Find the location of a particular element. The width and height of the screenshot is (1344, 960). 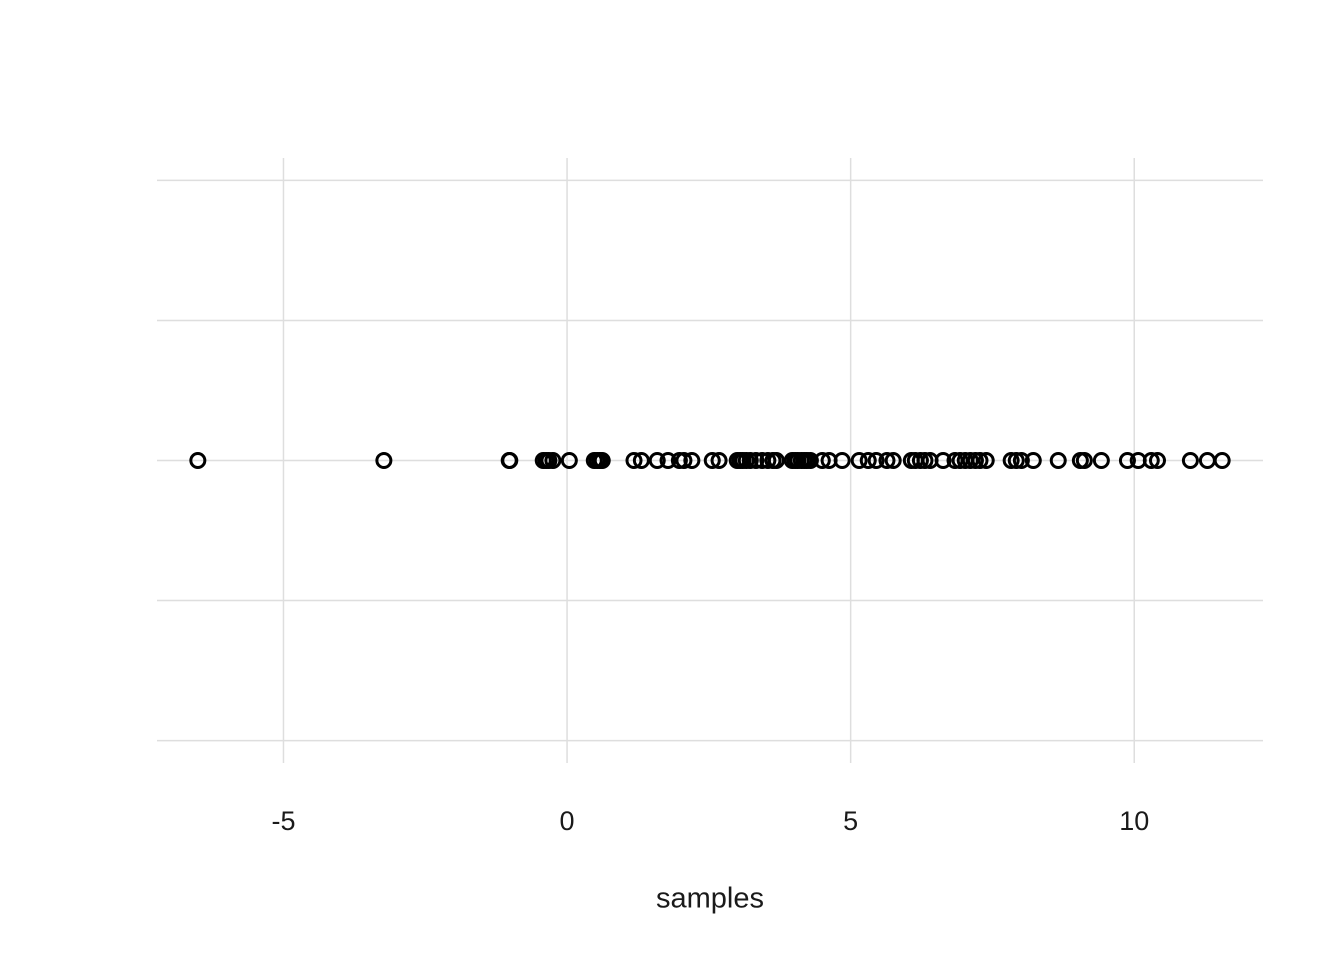

x-tick-label: -5 is located at coordinates (283, 821).